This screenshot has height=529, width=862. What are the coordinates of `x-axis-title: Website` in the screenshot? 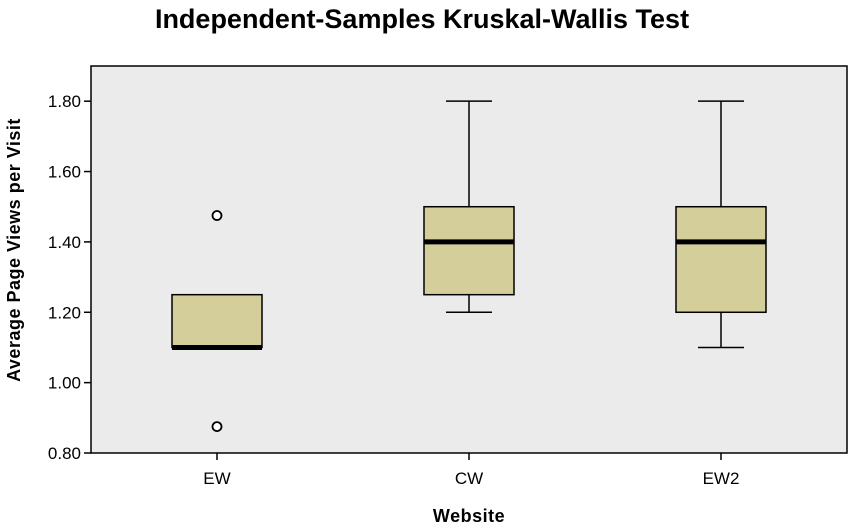 It's located at (469, 516).